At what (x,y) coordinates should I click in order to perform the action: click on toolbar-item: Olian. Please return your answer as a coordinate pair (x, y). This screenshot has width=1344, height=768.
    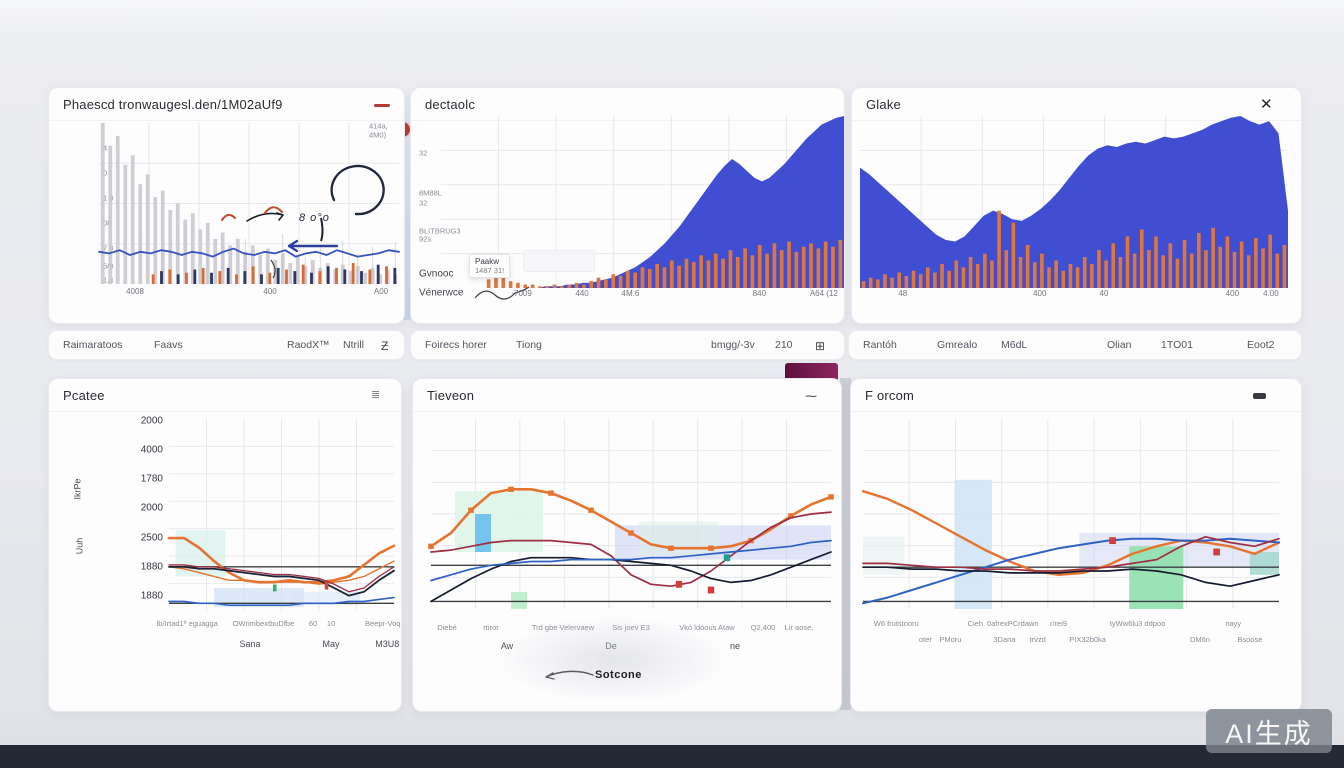
    Looking at the image, I should click on (1119, 345).